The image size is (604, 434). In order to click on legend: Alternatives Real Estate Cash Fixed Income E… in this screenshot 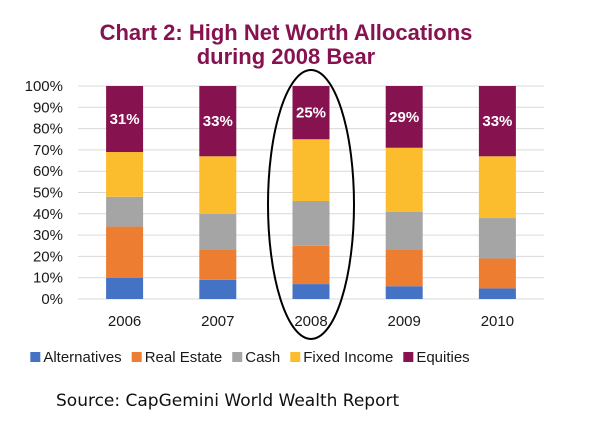, I will do `click(250, 357)`.